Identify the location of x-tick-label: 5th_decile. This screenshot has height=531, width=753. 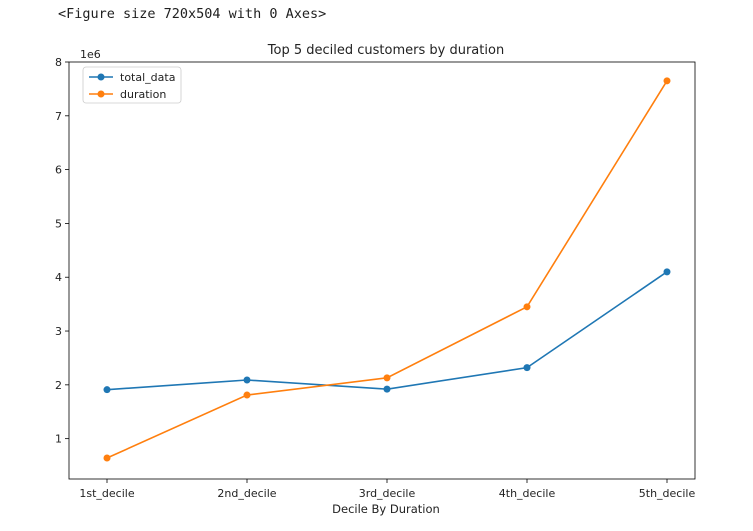
(667, 493).